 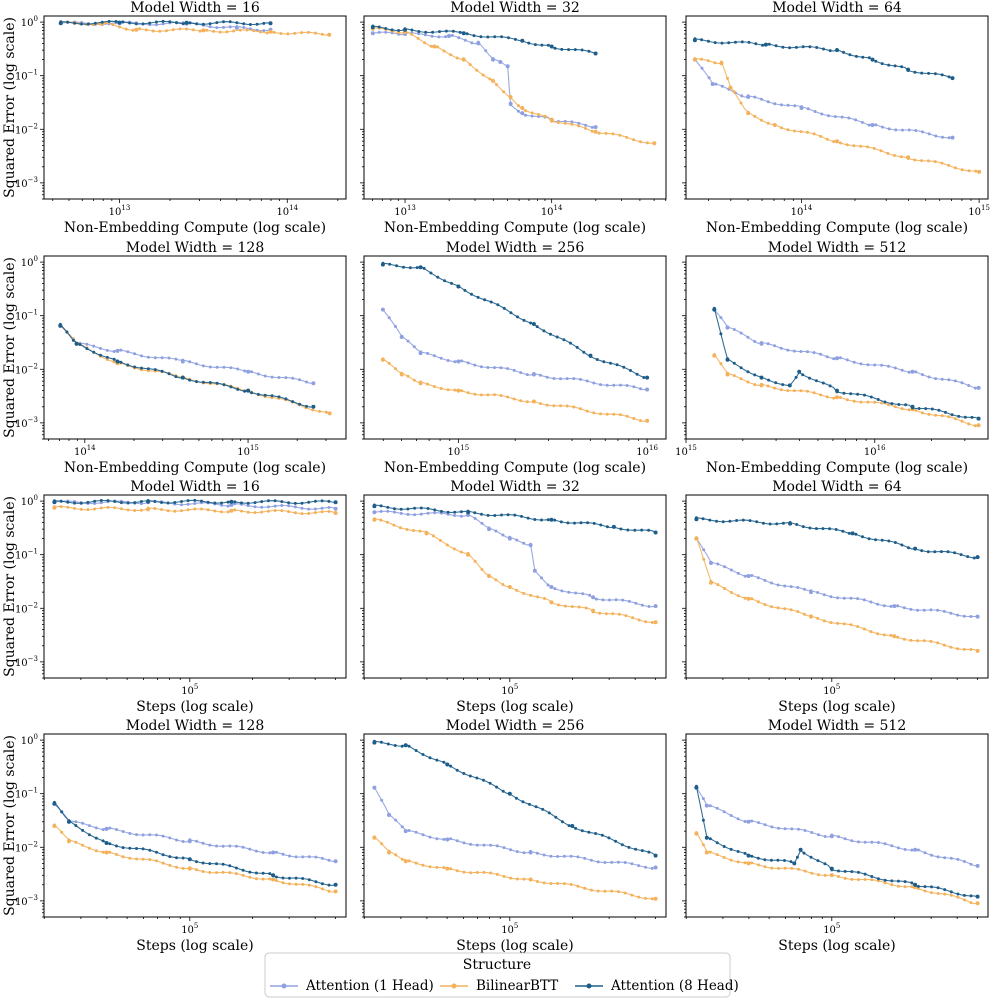 What do you see at coordinates (836, 946) in the screenshot?
I see `x-axis-label: Steps (log scale)` at bounding box center [836, 946].